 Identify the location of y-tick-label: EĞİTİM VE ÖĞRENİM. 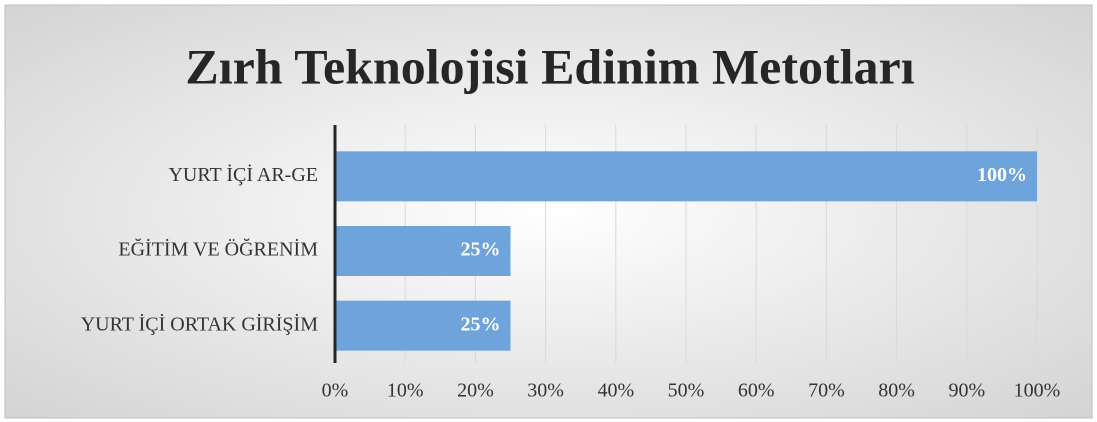
(218, 249).